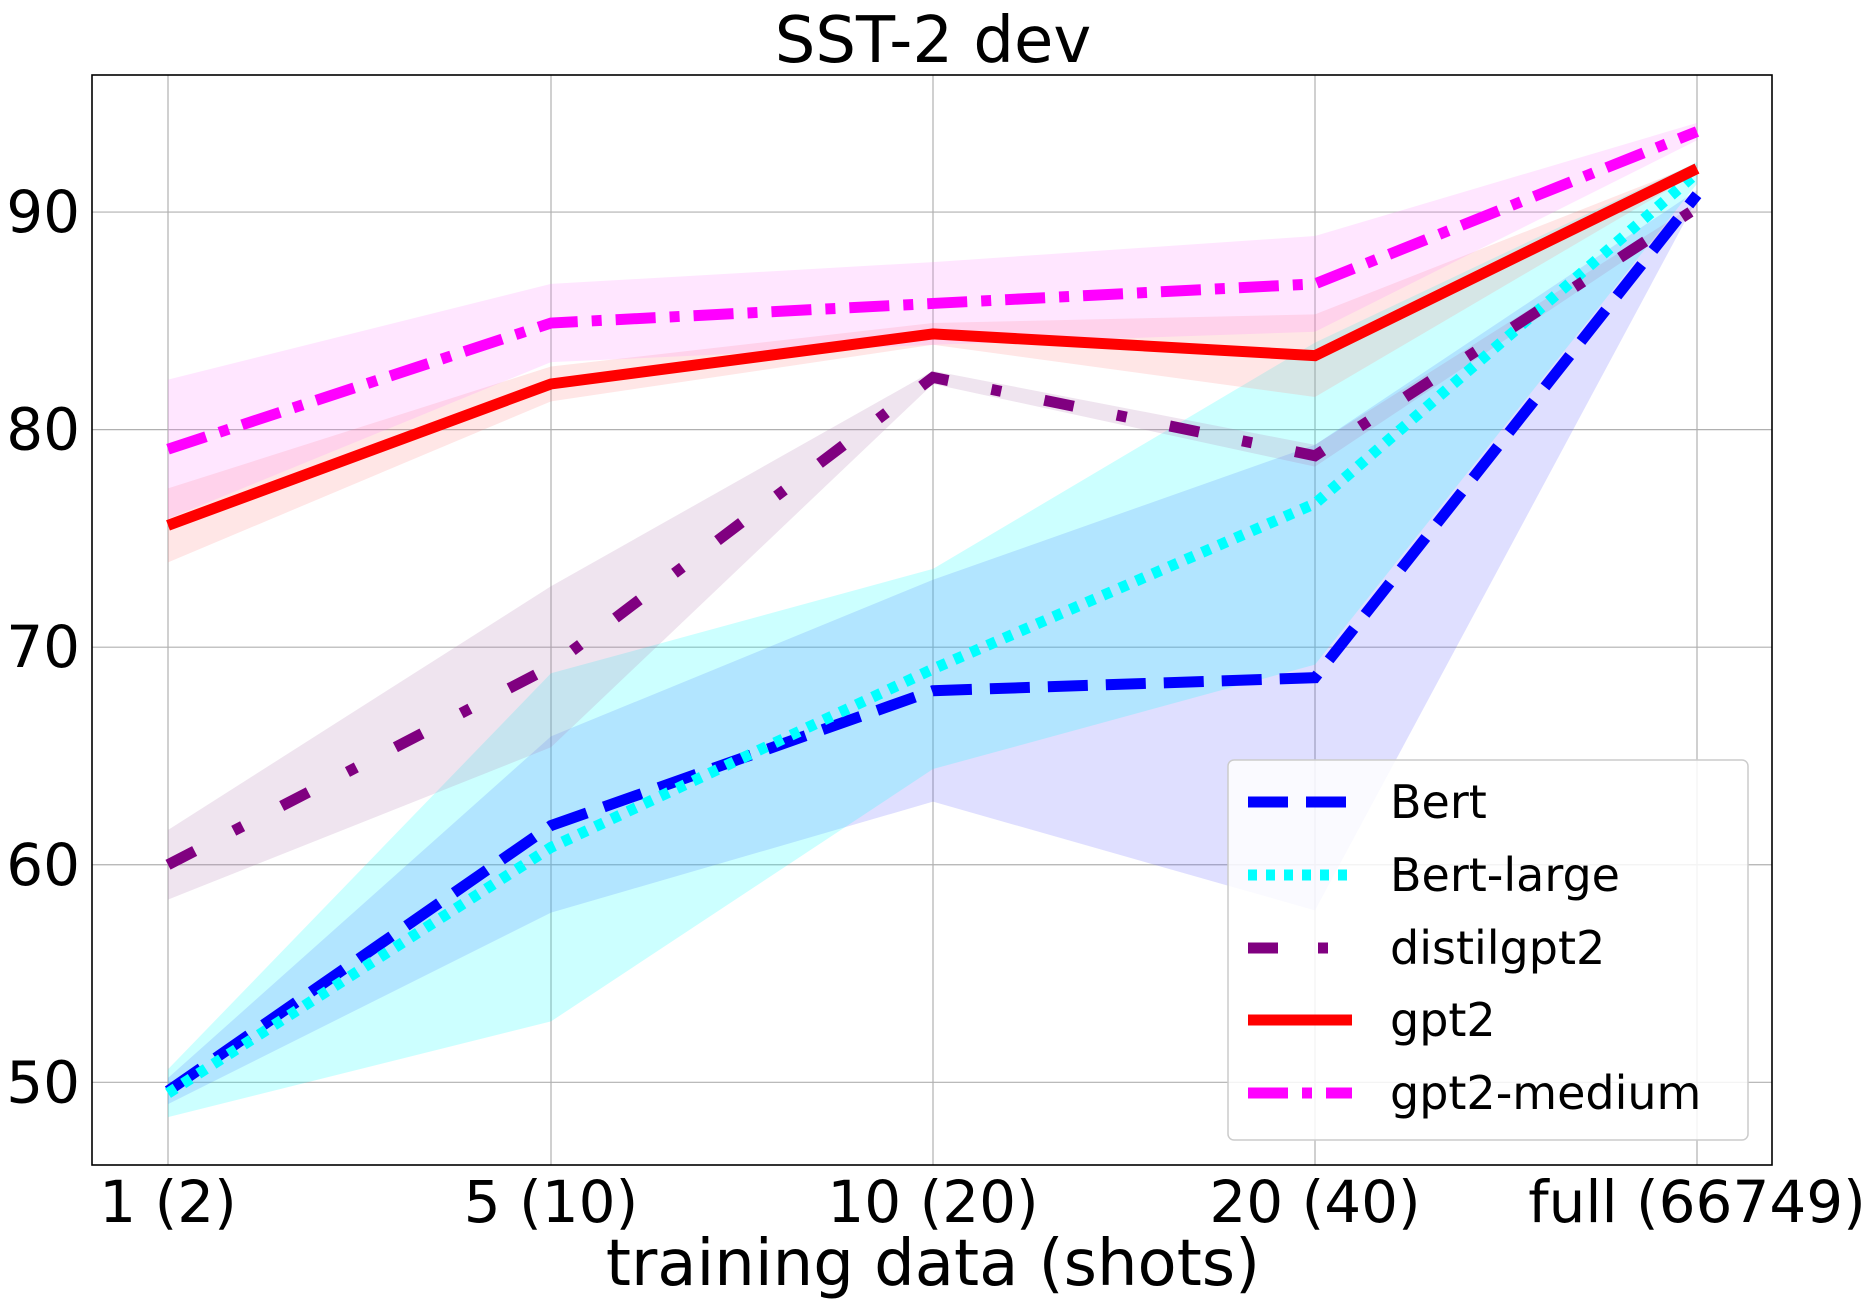 This screenshot has width=1870, height=1305. I want to click on x-tick-label: 20 (40), so click(1314, 1202).